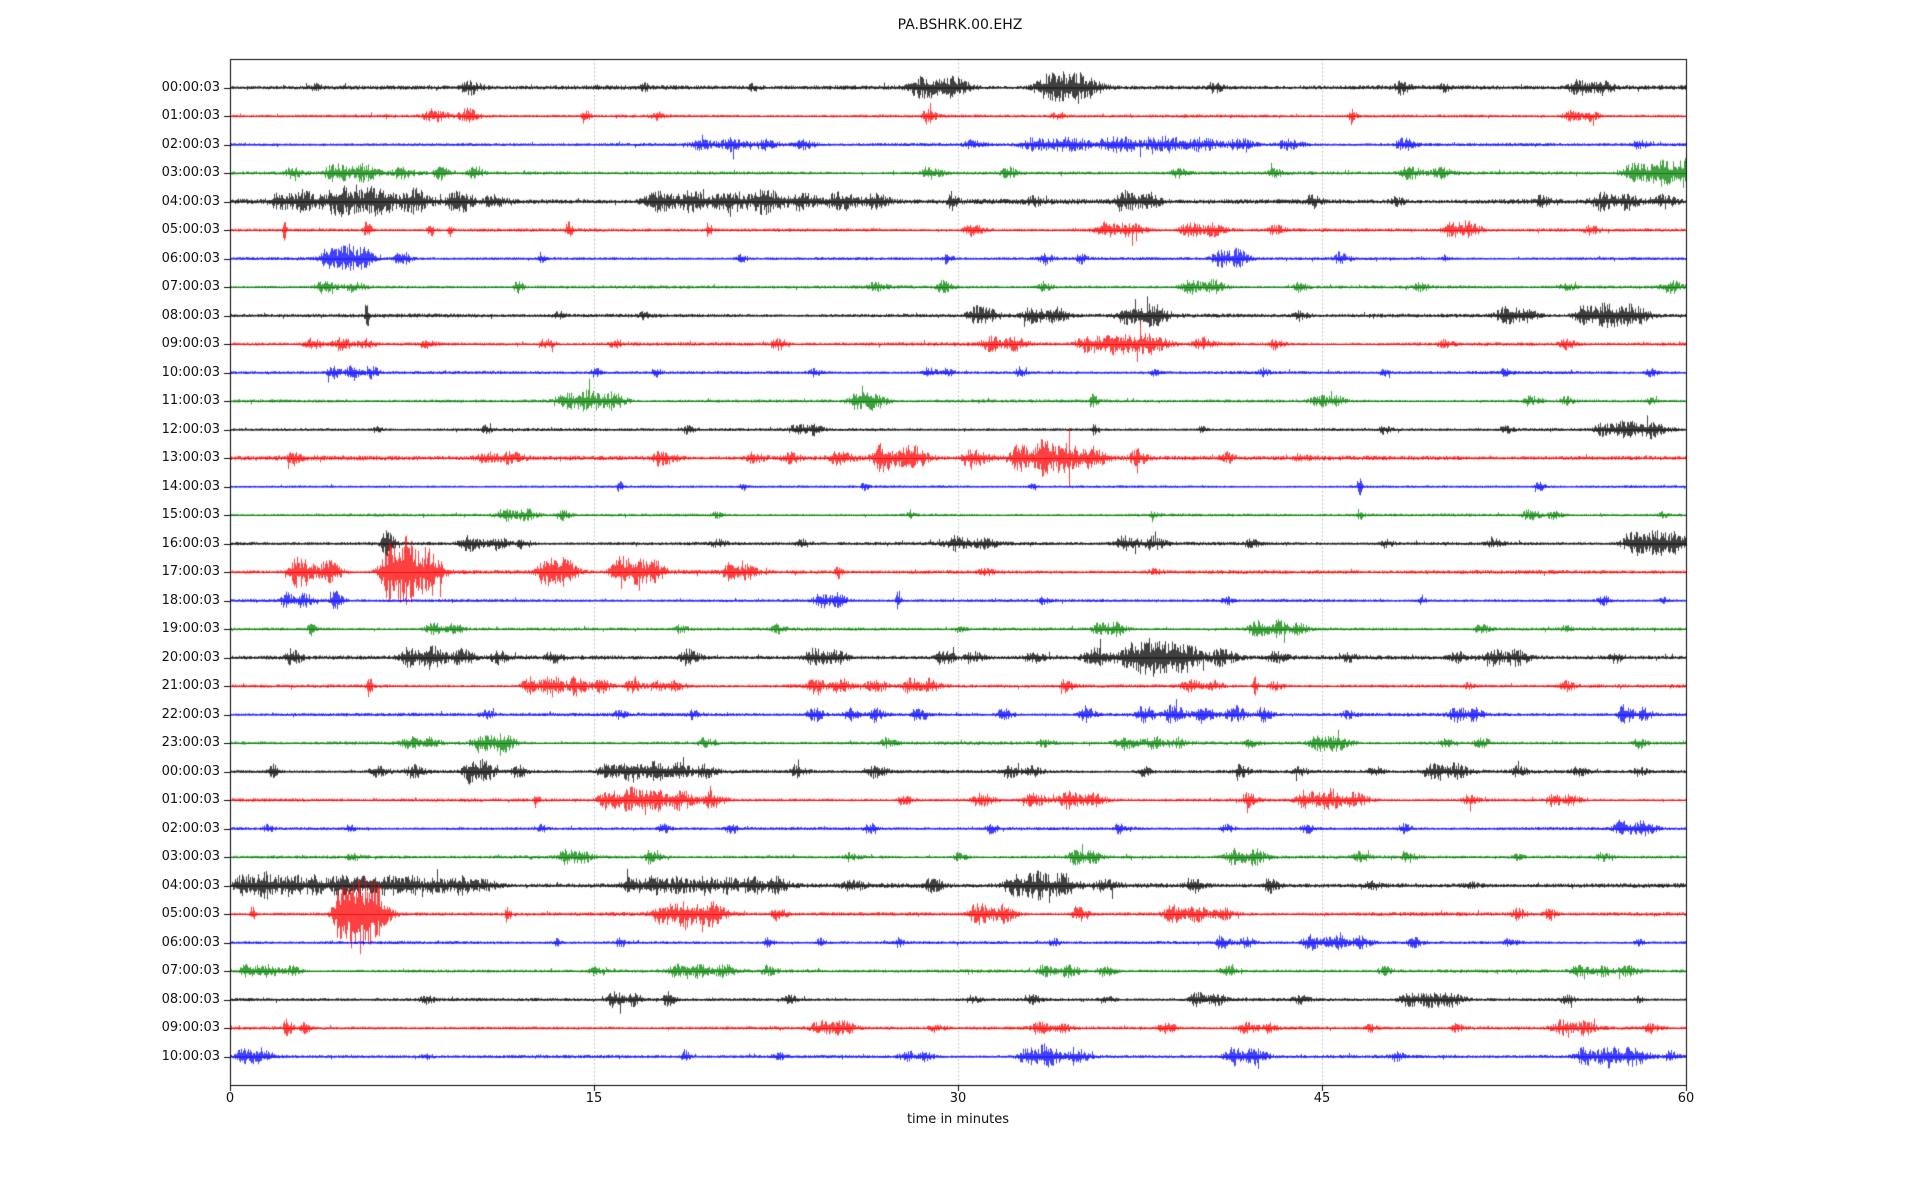  I want to click on x-axis-title: time in minutes, so click(958, 1119).